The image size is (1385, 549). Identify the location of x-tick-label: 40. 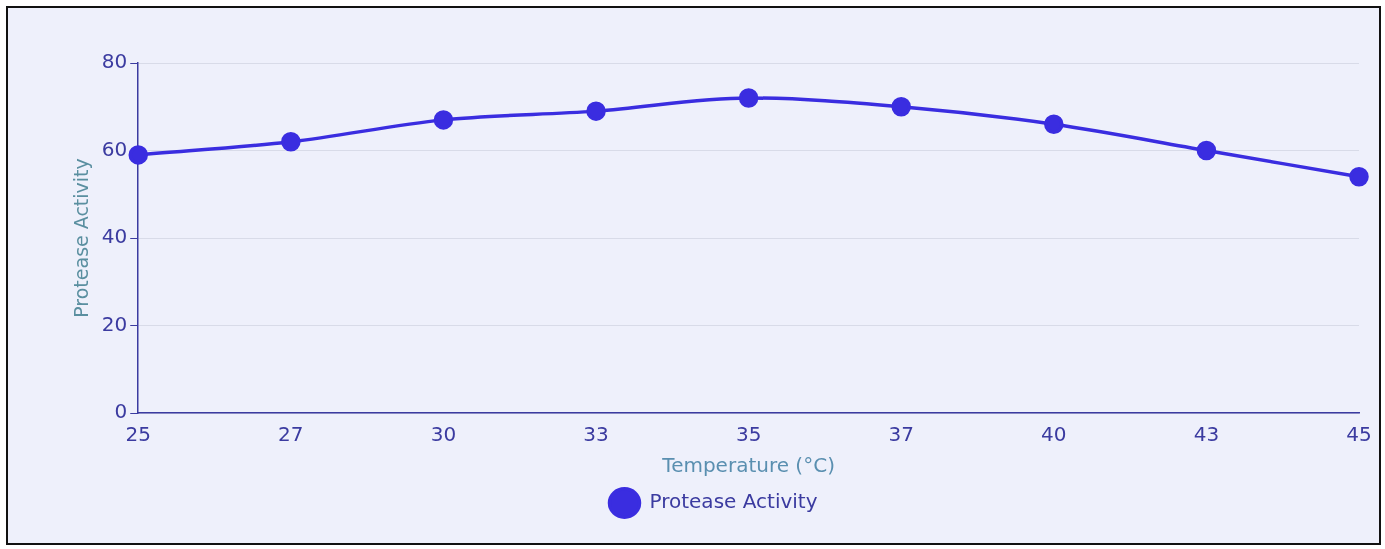
(1054, 434).